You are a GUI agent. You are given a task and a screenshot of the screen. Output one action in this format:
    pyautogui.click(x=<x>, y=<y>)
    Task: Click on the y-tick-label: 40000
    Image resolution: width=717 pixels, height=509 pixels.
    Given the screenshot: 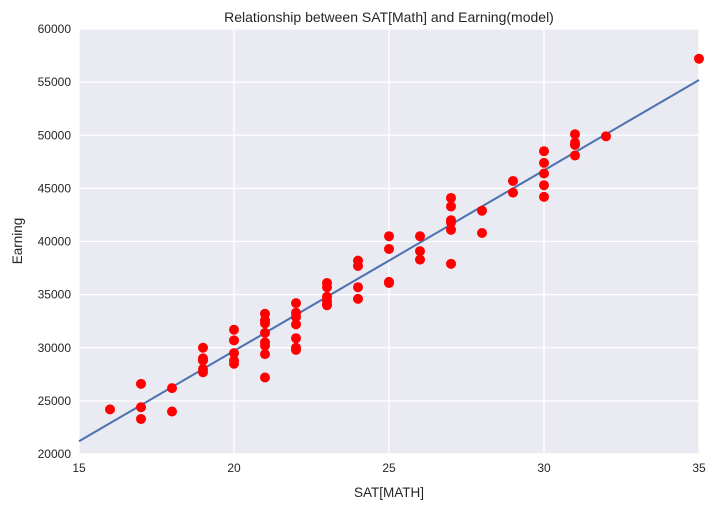 What is the action you would take?
    pyautogui.click(x=55, y=242)
    